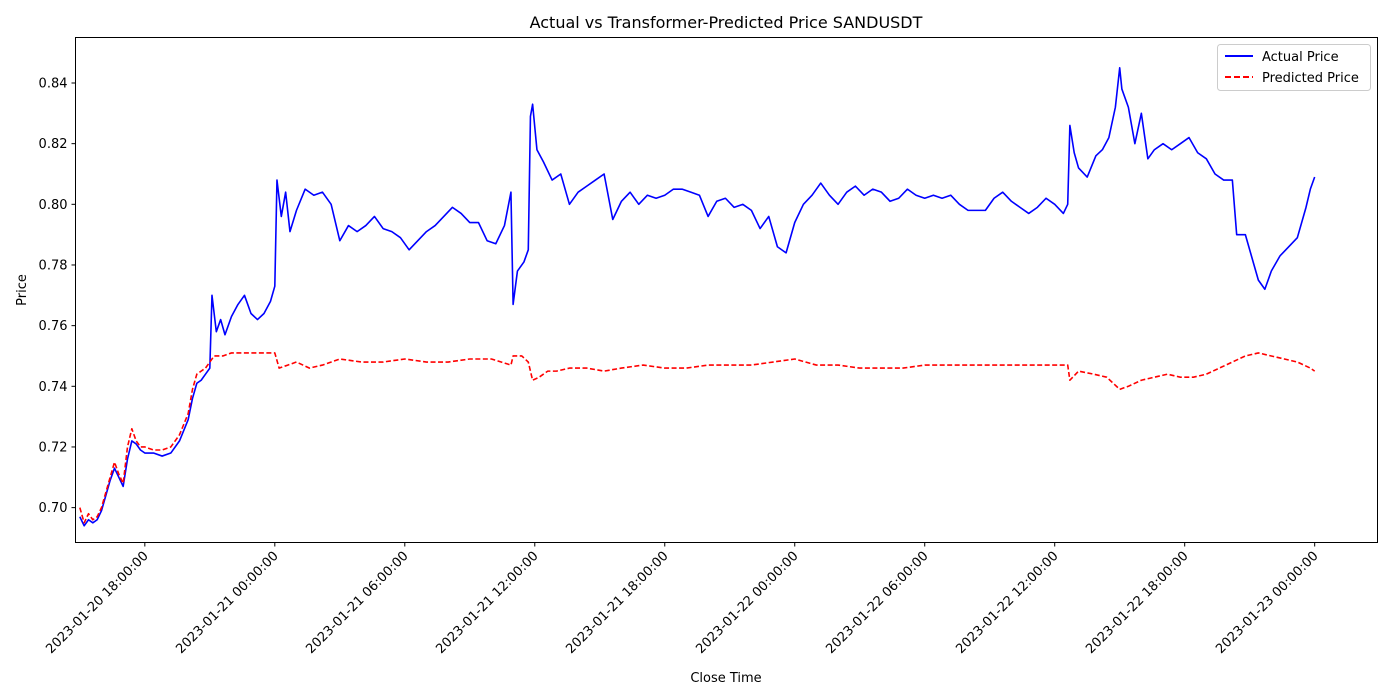 Image resolution: width=1400 pixels, height=700 pixels. What do you see at coordinates (1267, 603) in the screenshot?
I see `x-tick-label: 2023-01-23 00:00:00` at bounding box center [1267, 603].